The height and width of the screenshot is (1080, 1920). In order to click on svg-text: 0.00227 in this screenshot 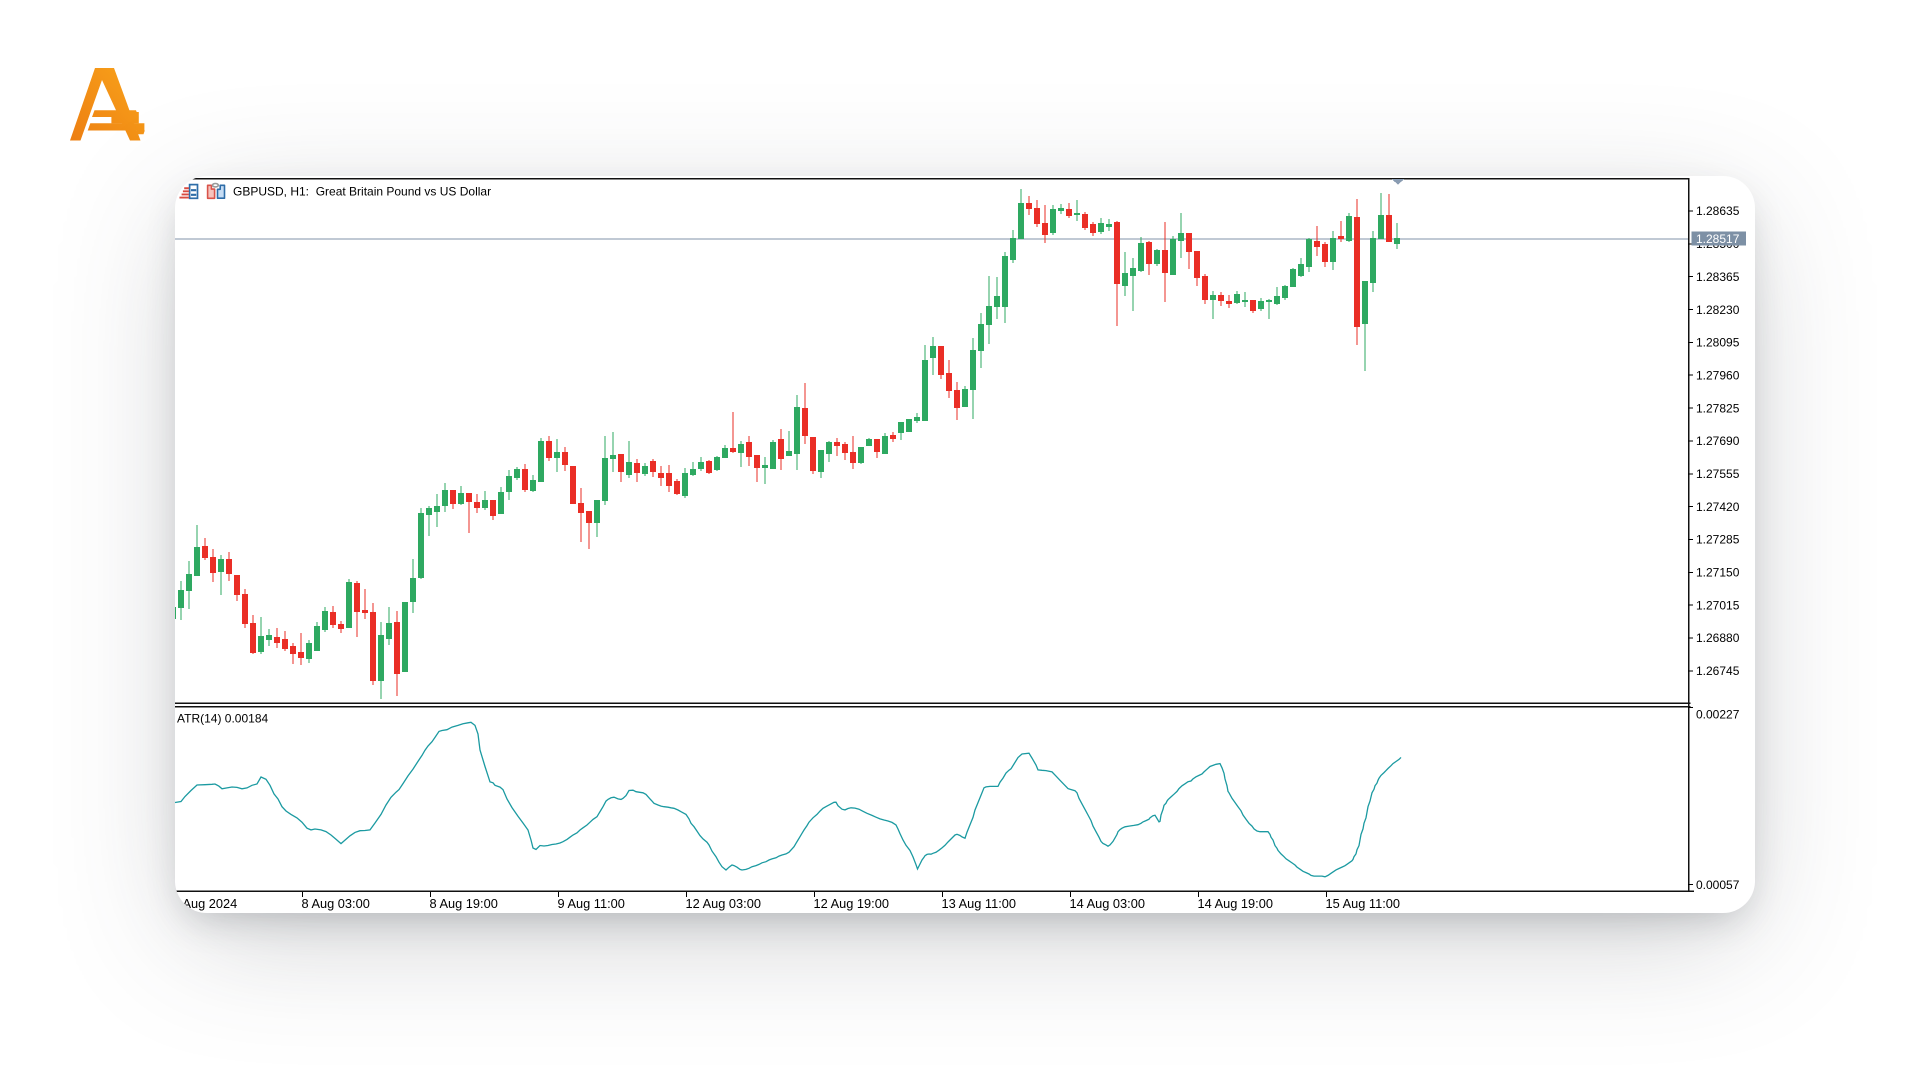, I will do `click(1718, 714)`.